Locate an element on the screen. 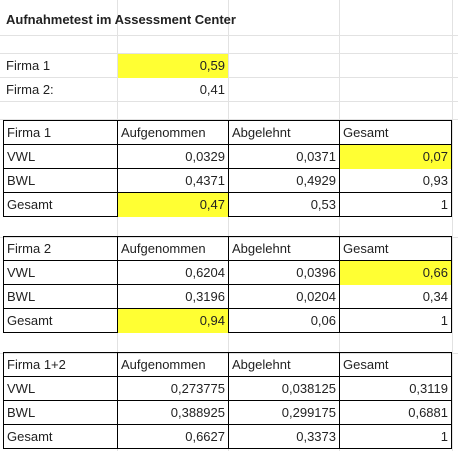  table-cell: 0,4929 is located at coordinates (316, 180).